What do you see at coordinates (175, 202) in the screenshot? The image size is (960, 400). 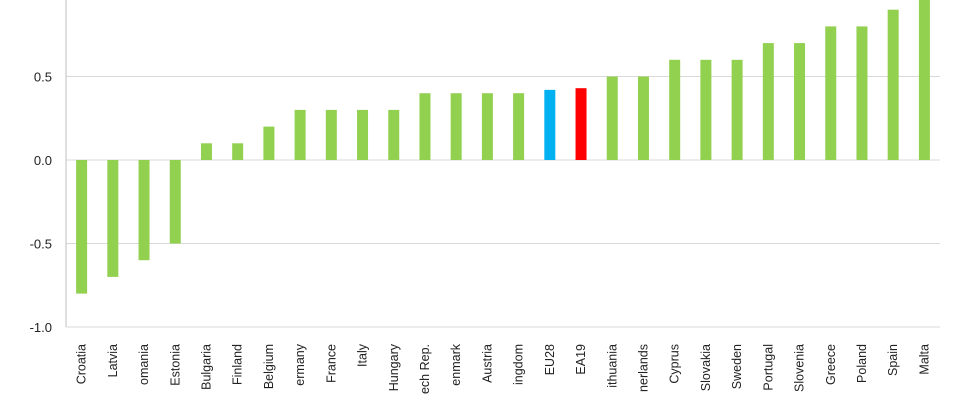 I see `bar-estonia` at bounding box center [175, 202].